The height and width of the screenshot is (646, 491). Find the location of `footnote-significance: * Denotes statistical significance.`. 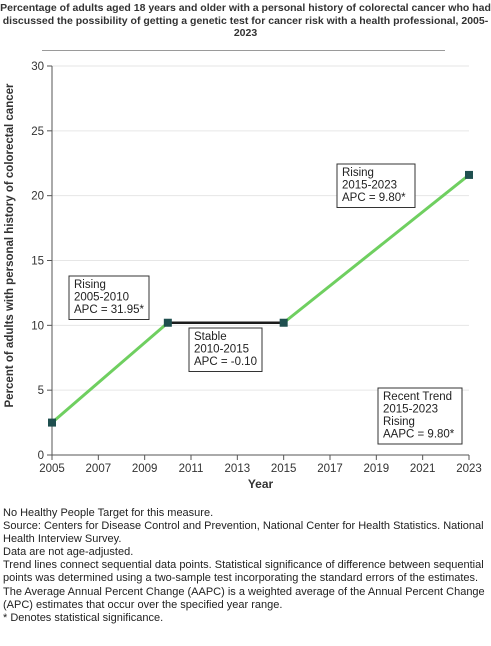

footnote-significance: * Denotes statistical significance. is located at coordinates (83, 617).